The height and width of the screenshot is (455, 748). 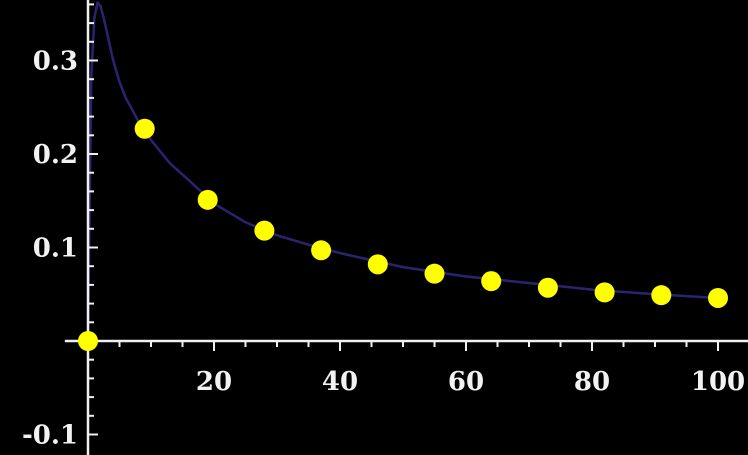 I want to click on y-tick-label: 0.3, so click(x=55, y=62).